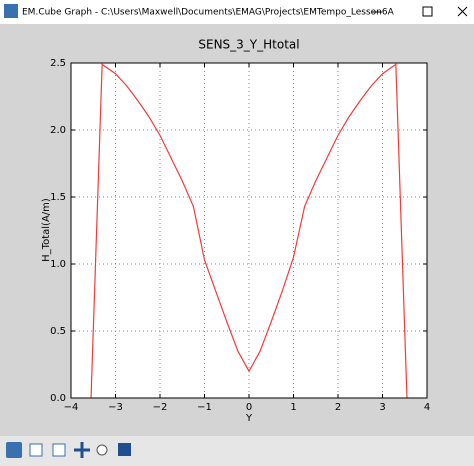 This screenshot has height=466, width=474. I want to click on x-tick-label: −3, so click(115, 407).